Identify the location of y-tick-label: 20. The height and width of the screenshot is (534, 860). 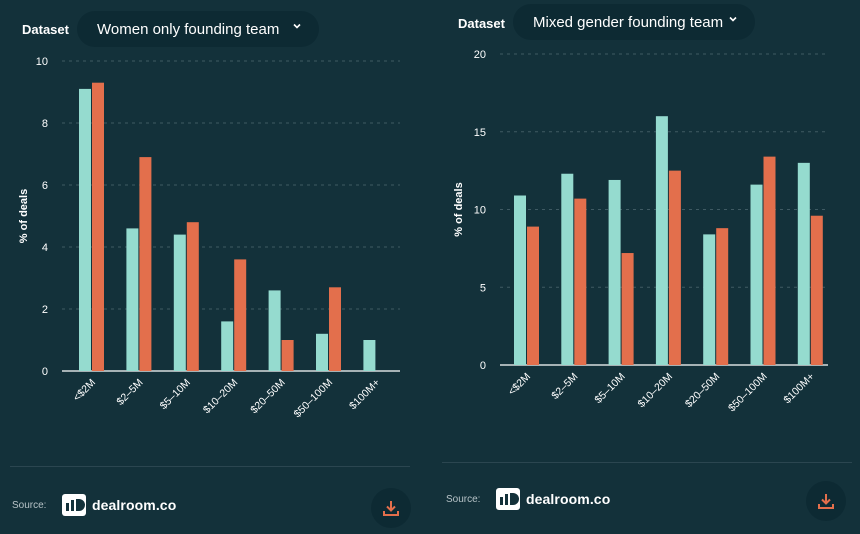
(480, 55).